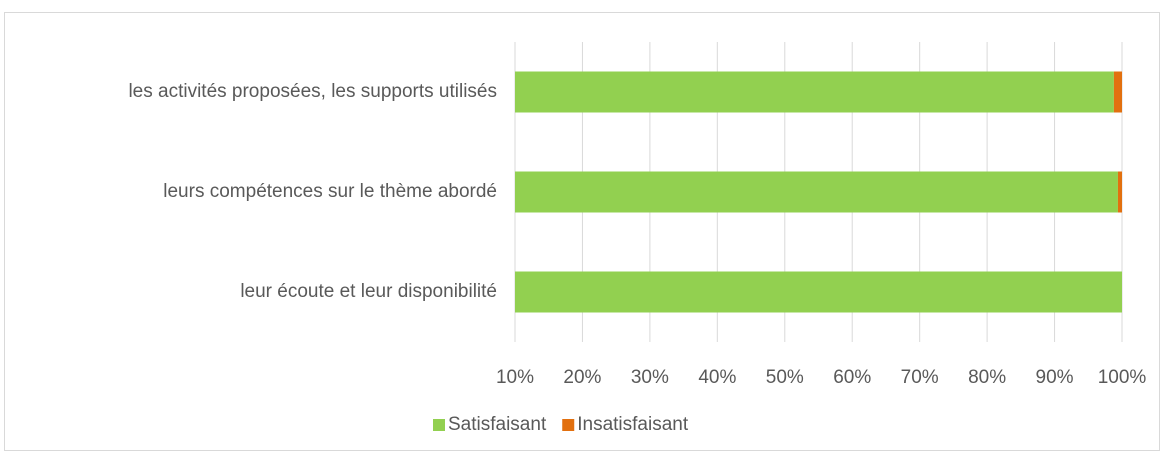  Describe the element at coordinates (633, 424) in the screenshot. I see `legend-label: Insatisfaisant` at that location.